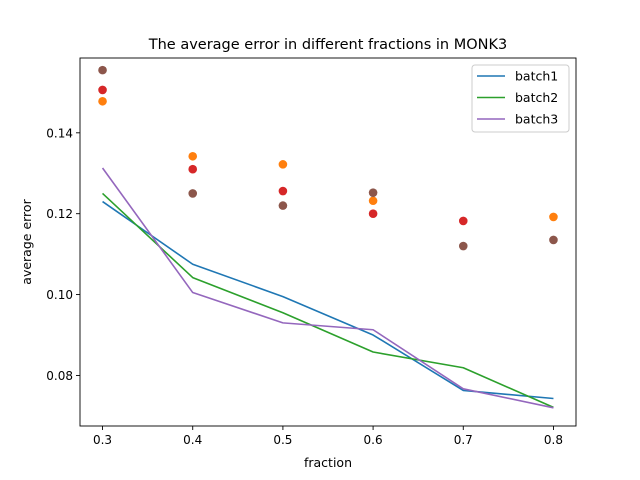 The image size is (640, 480). I want to click on legend-label-batch2: batch2, so click(536, 97).